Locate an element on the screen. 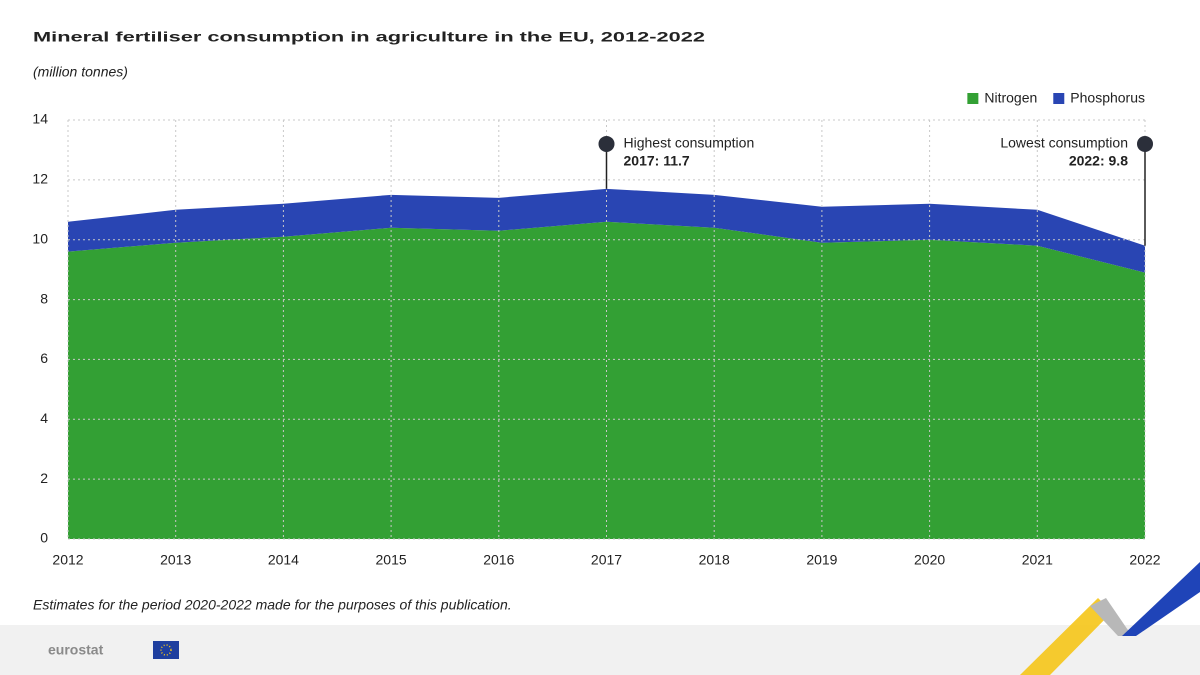  footer-band is located at coordinates (600, 650).